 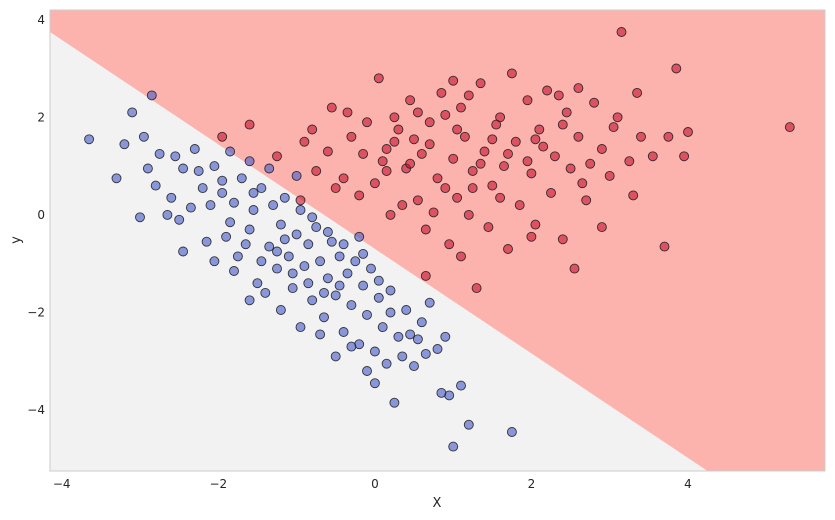 What do you see at coordinates (36, 215) in the screenshot?
I see `y-axis: −4 −2 0 2 4` at bounding box center [36, 215].